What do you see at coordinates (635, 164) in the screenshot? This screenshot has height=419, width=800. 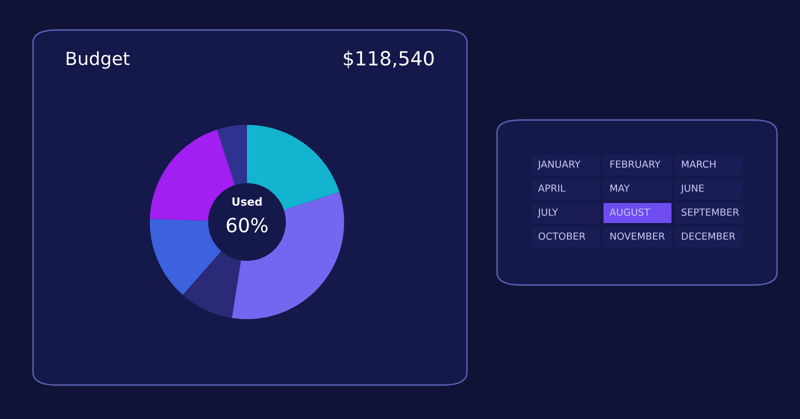 I see `category-label: FEBRUARY` at bounding box center [635, 164].